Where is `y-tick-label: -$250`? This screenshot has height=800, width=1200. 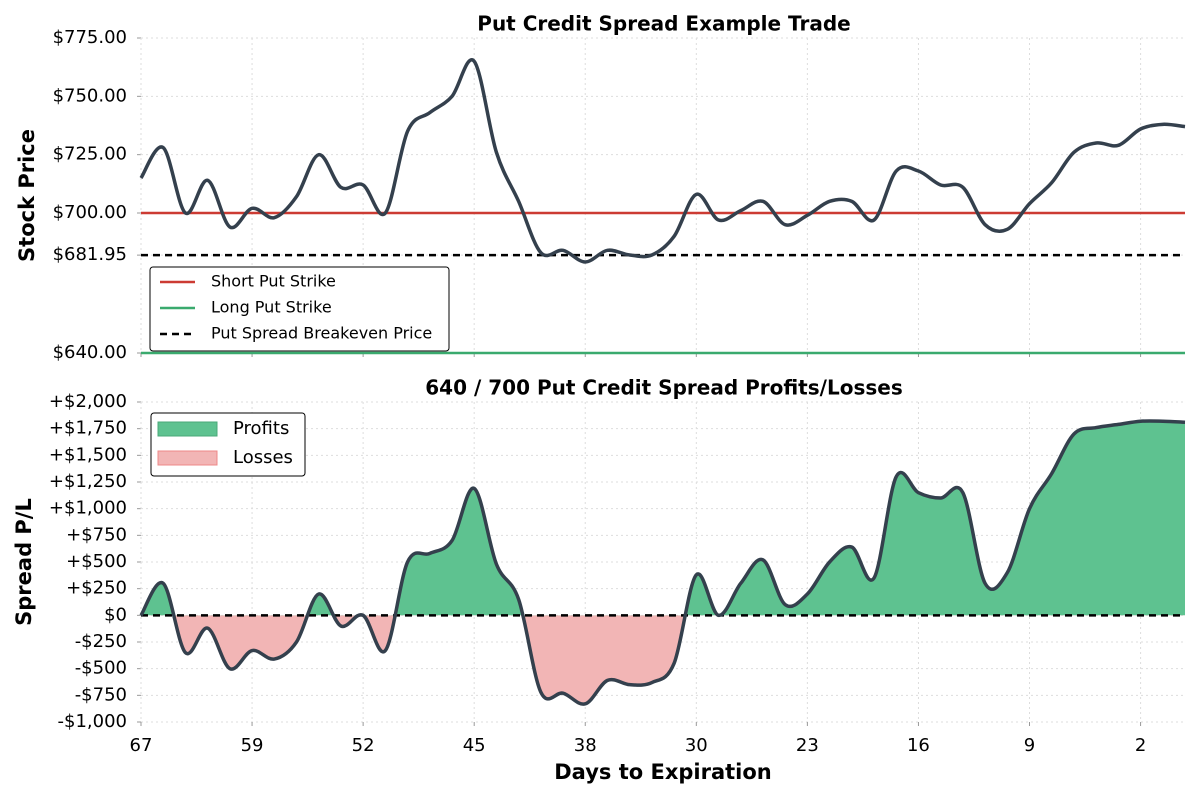 y-tick-label: -$250 is located at coordinates (101, 641).